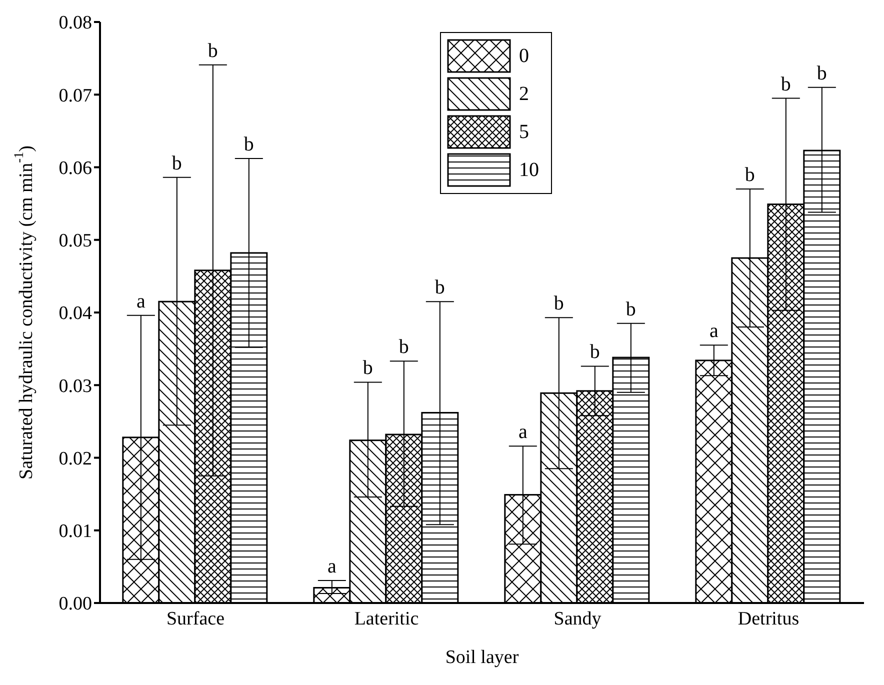 Image resolution: width=884 pixels, height=685 pixels. What do you see at coordinates (75, 531) in the screenshot?
I see `y-tick-label: 0.01` at bounding box center [75, 531].